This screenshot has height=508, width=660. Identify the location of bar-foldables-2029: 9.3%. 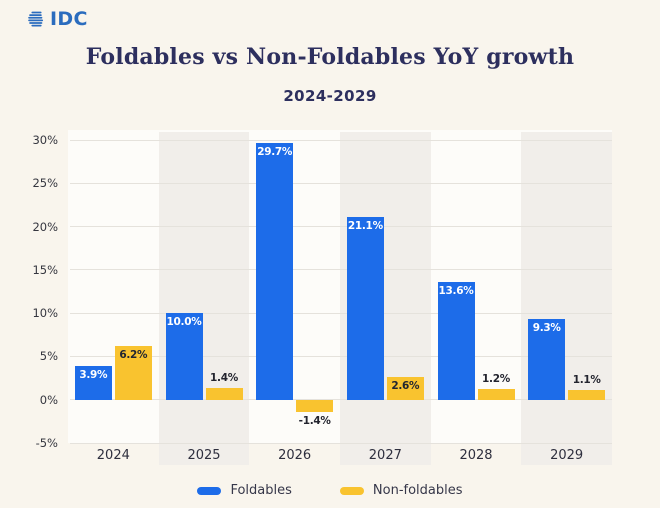
(547, 359).